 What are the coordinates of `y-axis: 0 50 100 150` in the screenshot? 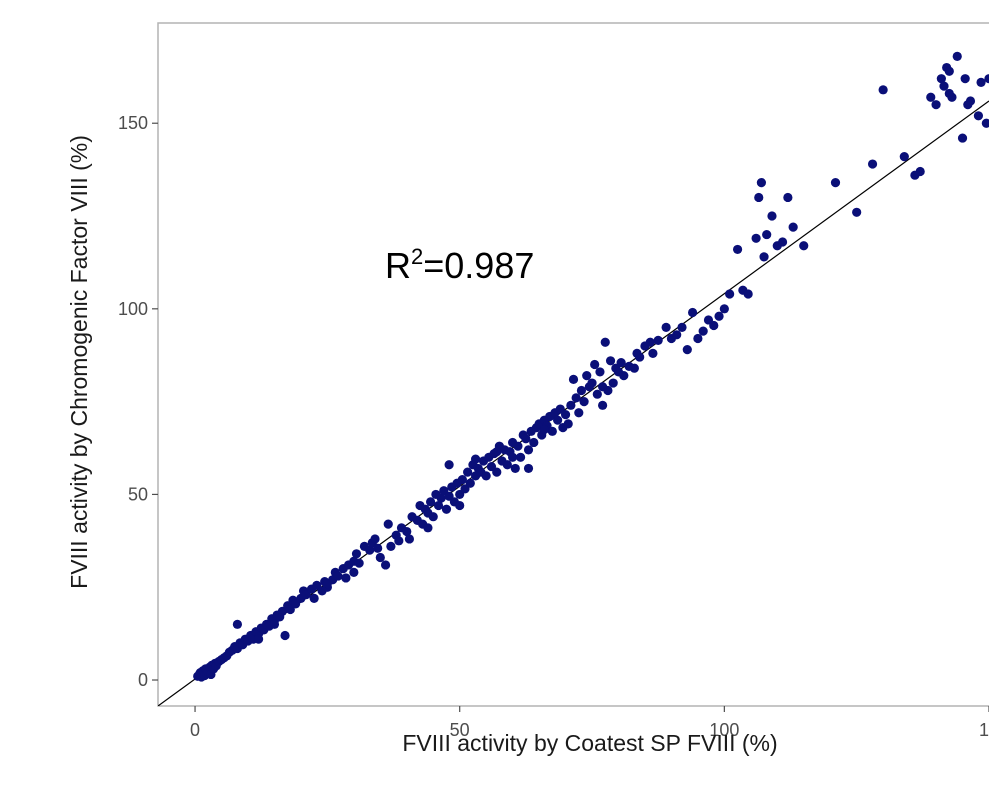 It's located at (138, 401).